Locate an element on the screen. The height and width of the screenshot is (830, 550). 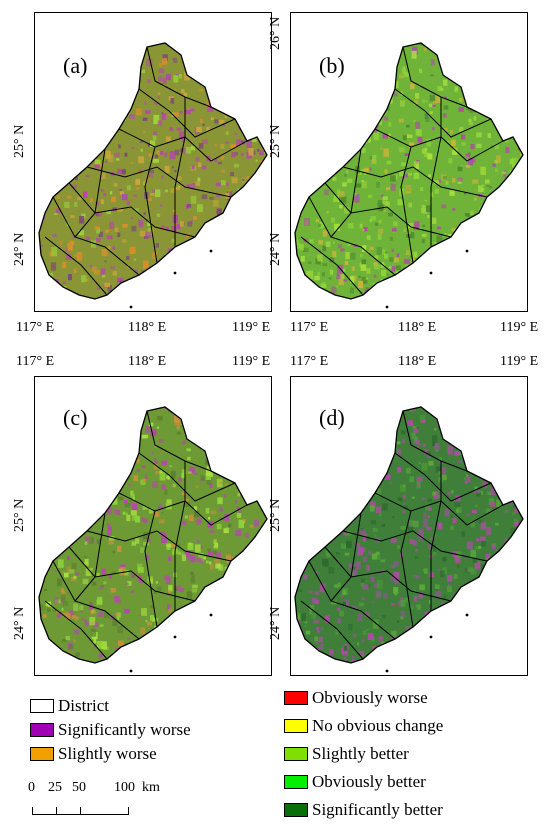
district-boundary is located at coordinates (435, 441).